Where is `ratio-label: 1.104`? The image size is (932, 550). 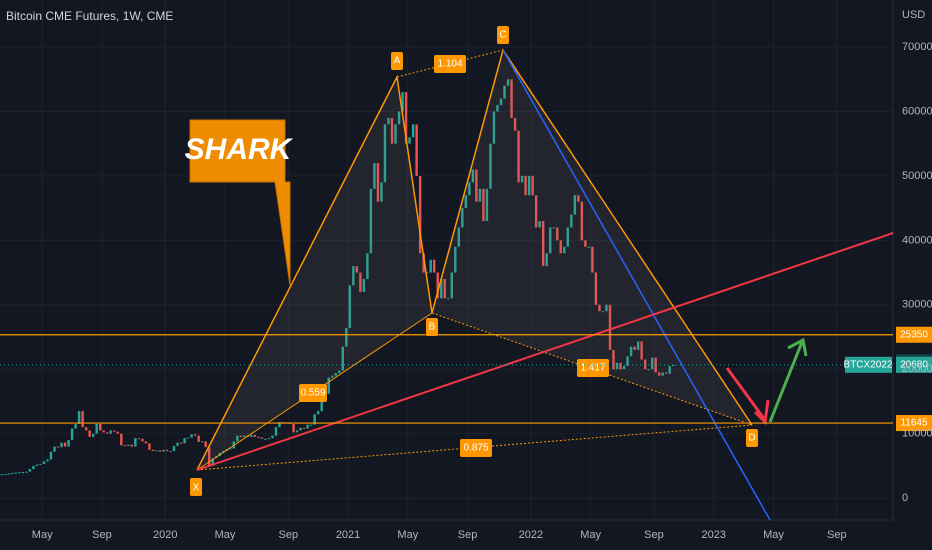 ratio-label: 1.104 is located at coordinates (449, 64).